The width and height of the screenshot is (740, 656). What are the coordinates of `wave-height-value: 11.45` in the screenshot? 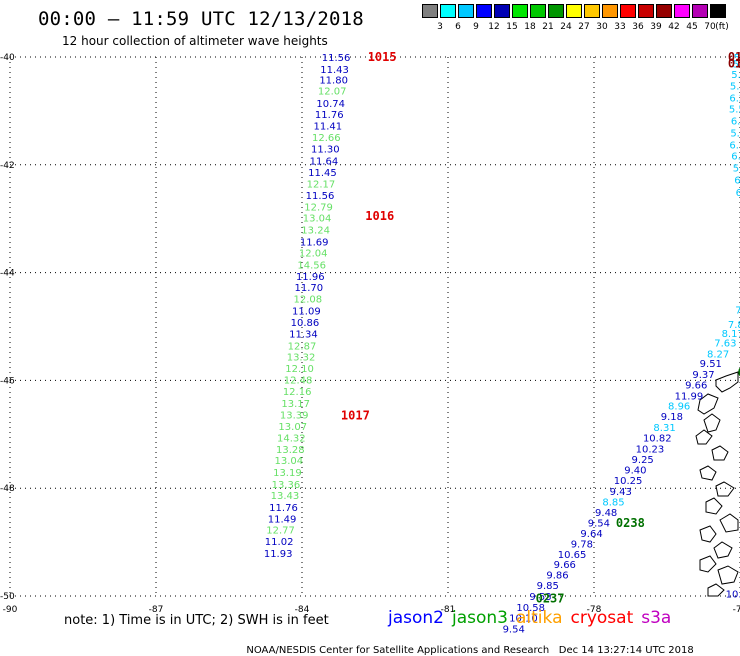 It's located at (322, 173).